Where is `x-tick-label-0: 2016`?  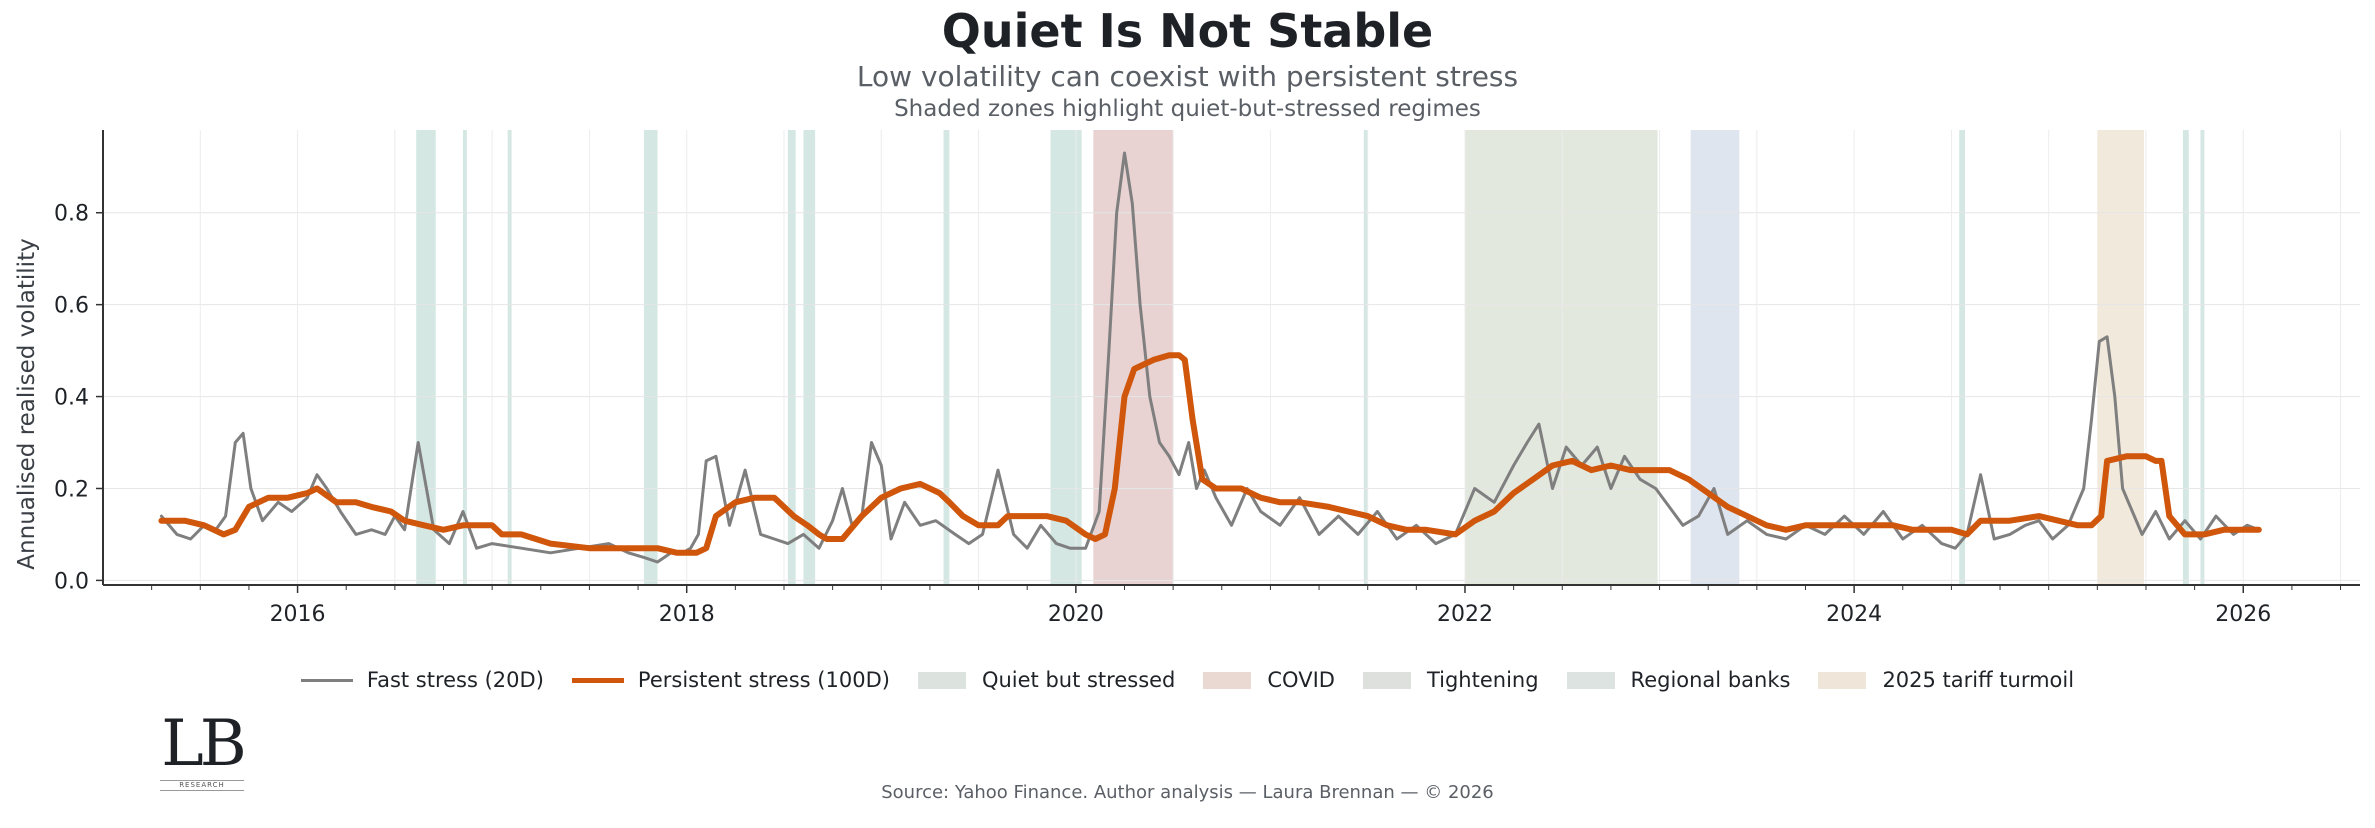
x-tick-label-0: 2016 is located at coordinates (298, 614).